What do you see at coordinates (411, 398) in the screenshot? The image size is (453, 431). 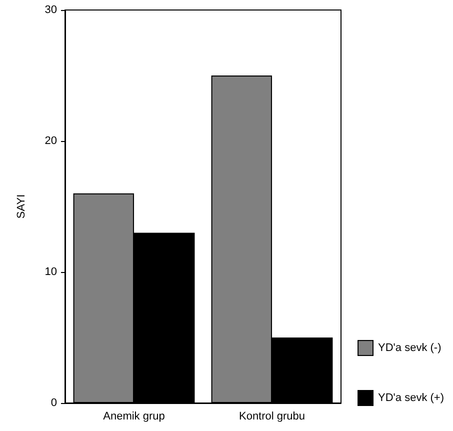 I see `legend-label: YD'a sevk (+)` at bounding box center [411, 398].